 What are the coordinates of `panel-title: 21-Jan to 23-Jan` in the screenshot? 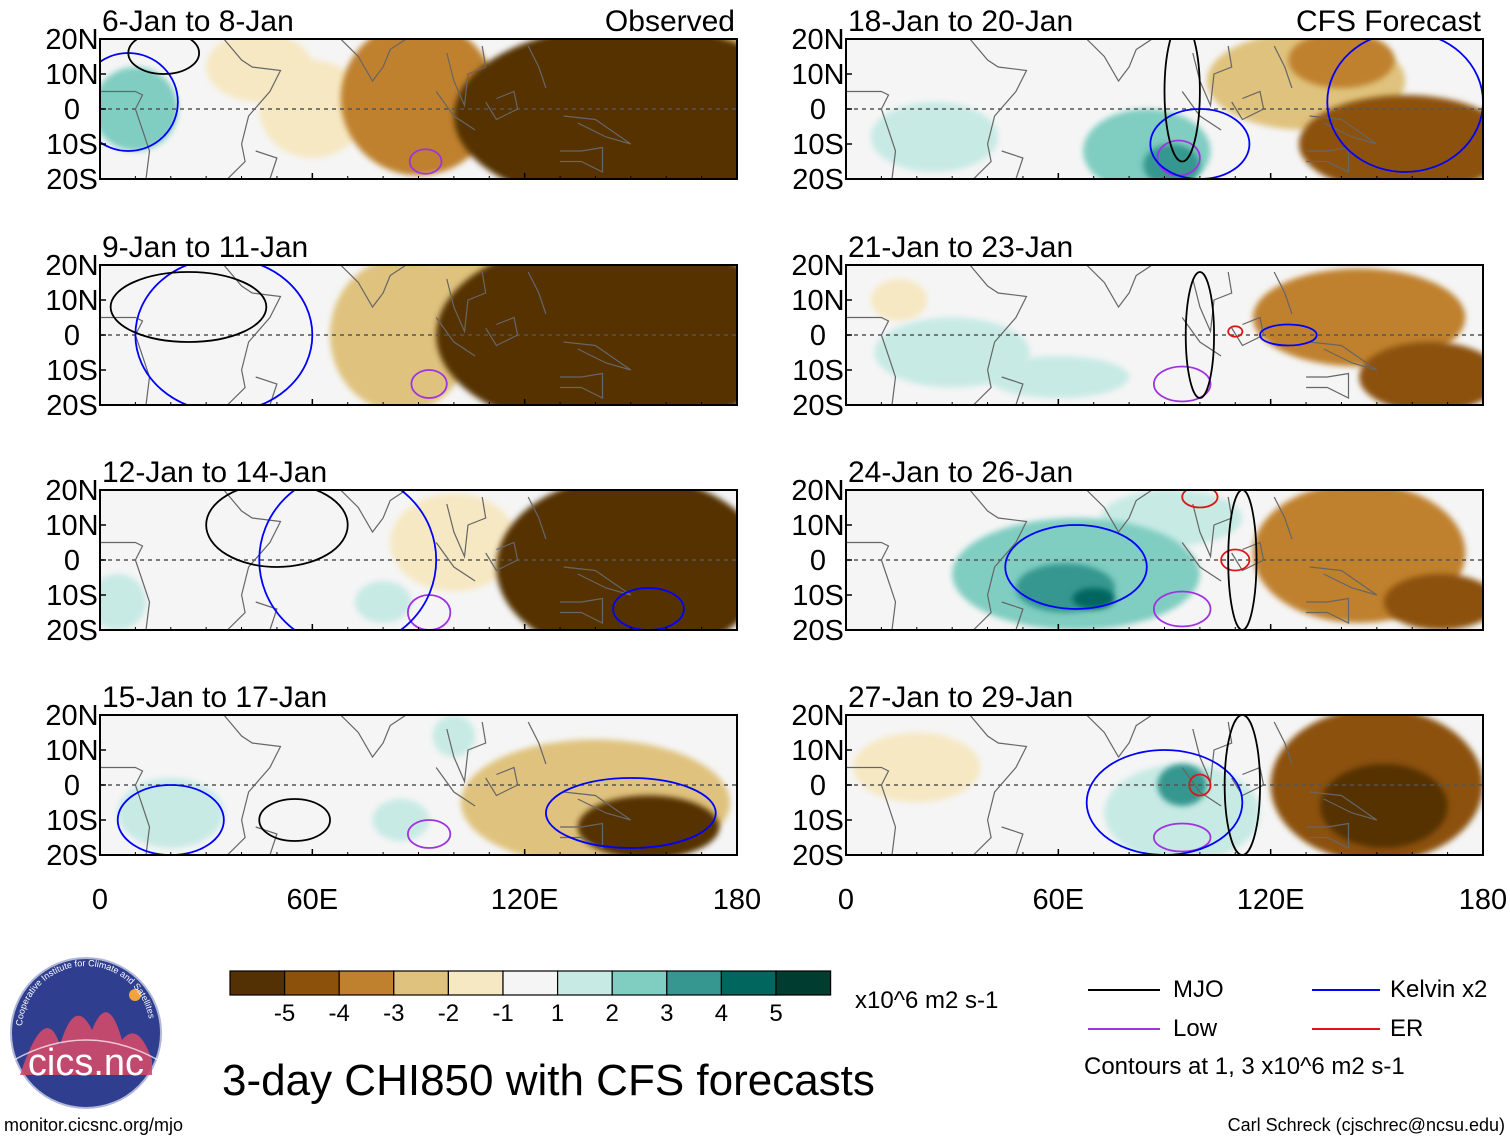 It's located at (960, 247).